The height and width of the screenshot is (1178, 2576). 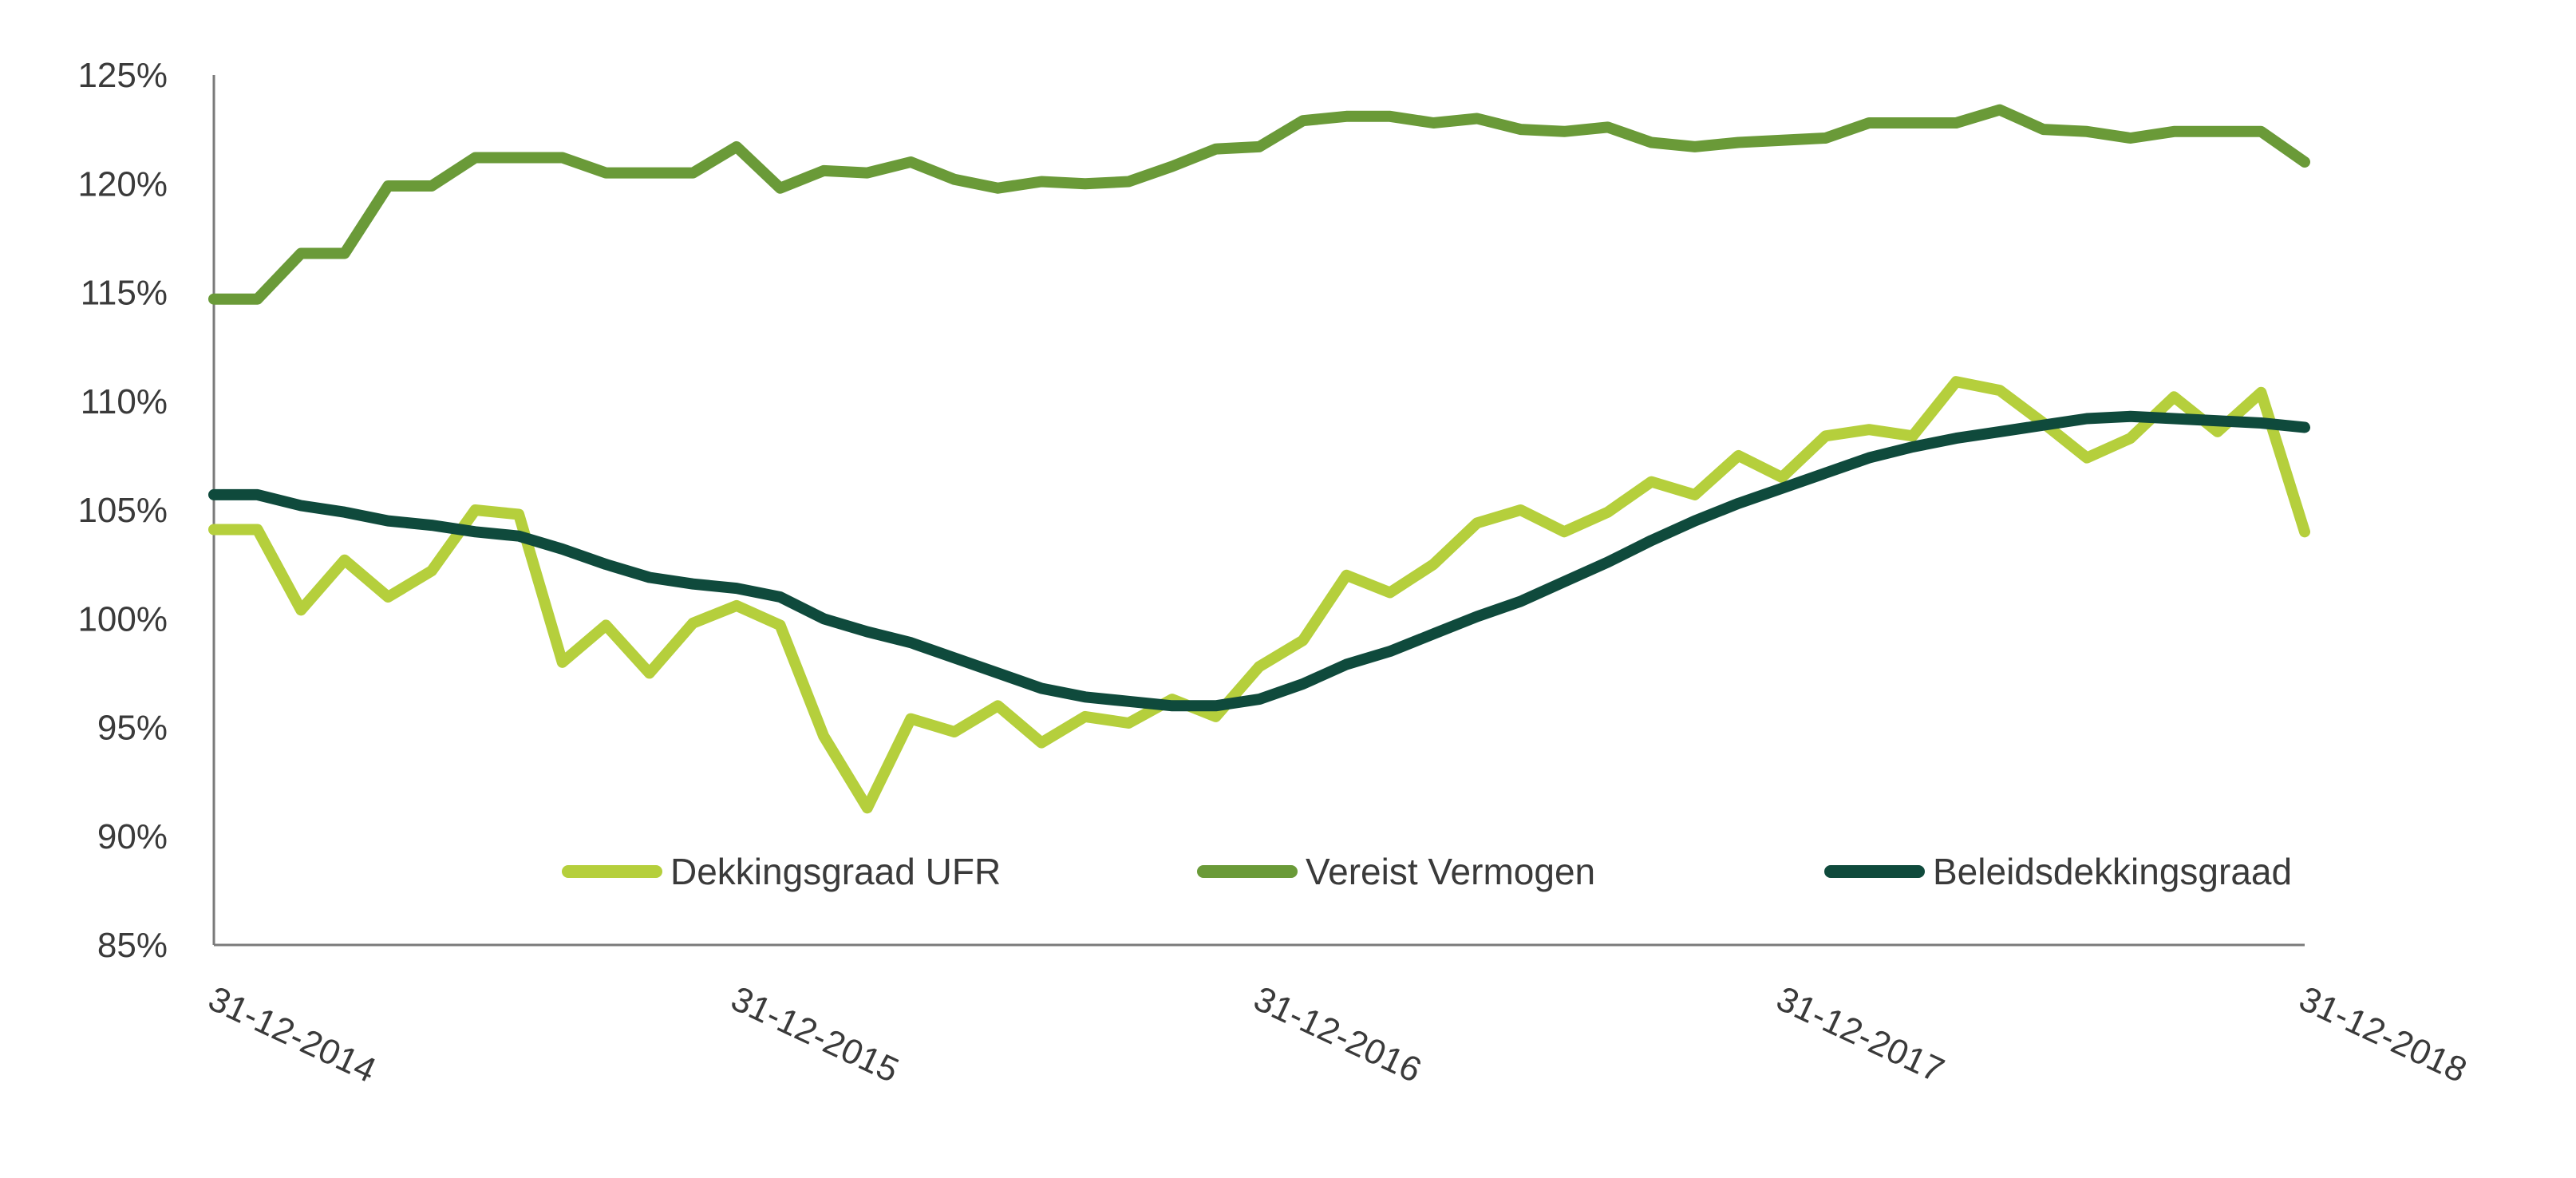 I want to click on y-tick-label: 100%, so click(x=122, y=618).